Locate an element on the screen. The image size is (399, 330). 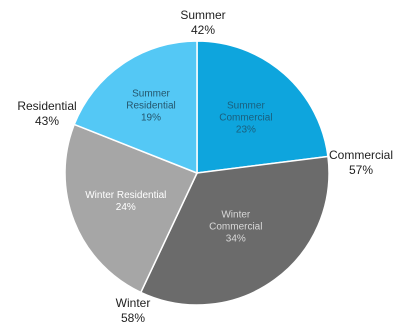
outer-label-summer: Summer 42% is located at coordinates (202, 22).